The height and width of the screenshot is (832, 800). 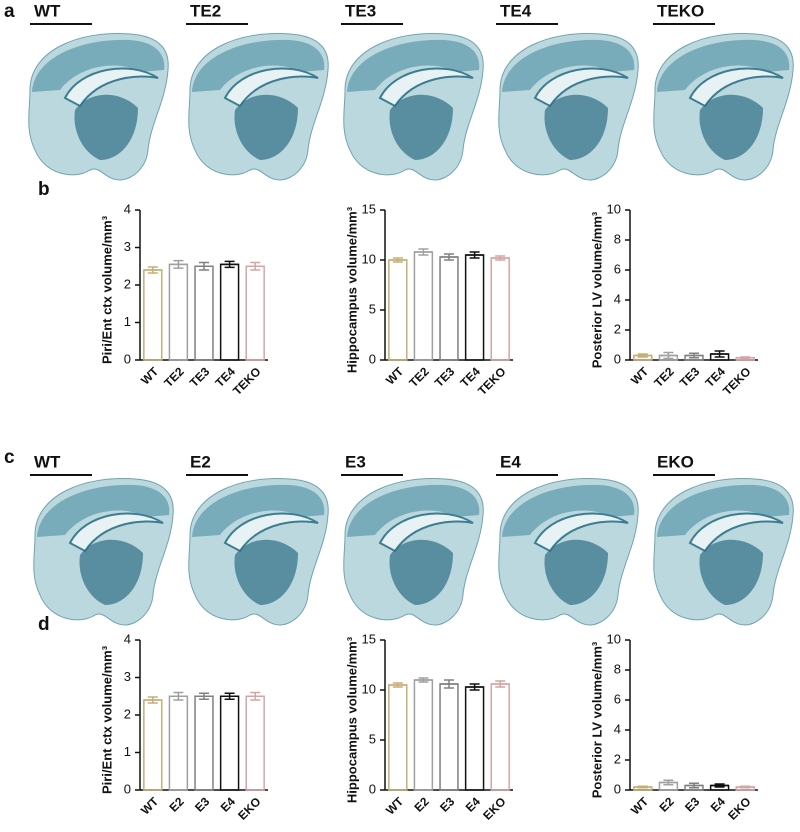 What do you see at coordinates (205, 10) in the screenshot?
I see `genotype-label: TE2` at bounding box center [205, 10].